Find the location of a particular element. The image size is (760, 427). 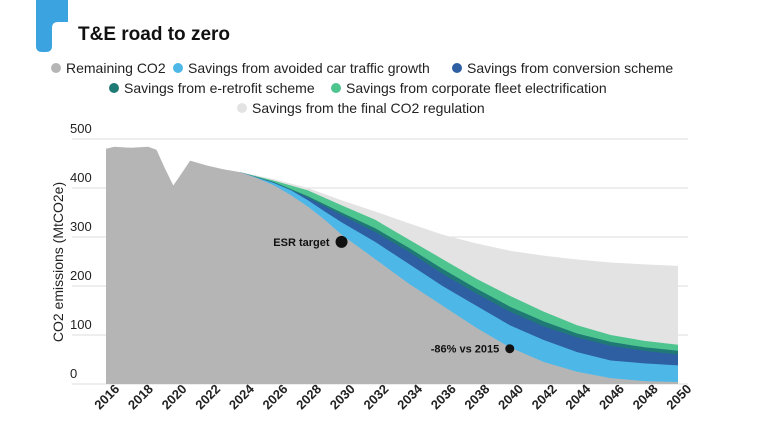

legend-label-conversion: Savings from conversion scheme is located at coordinates (570, 68).